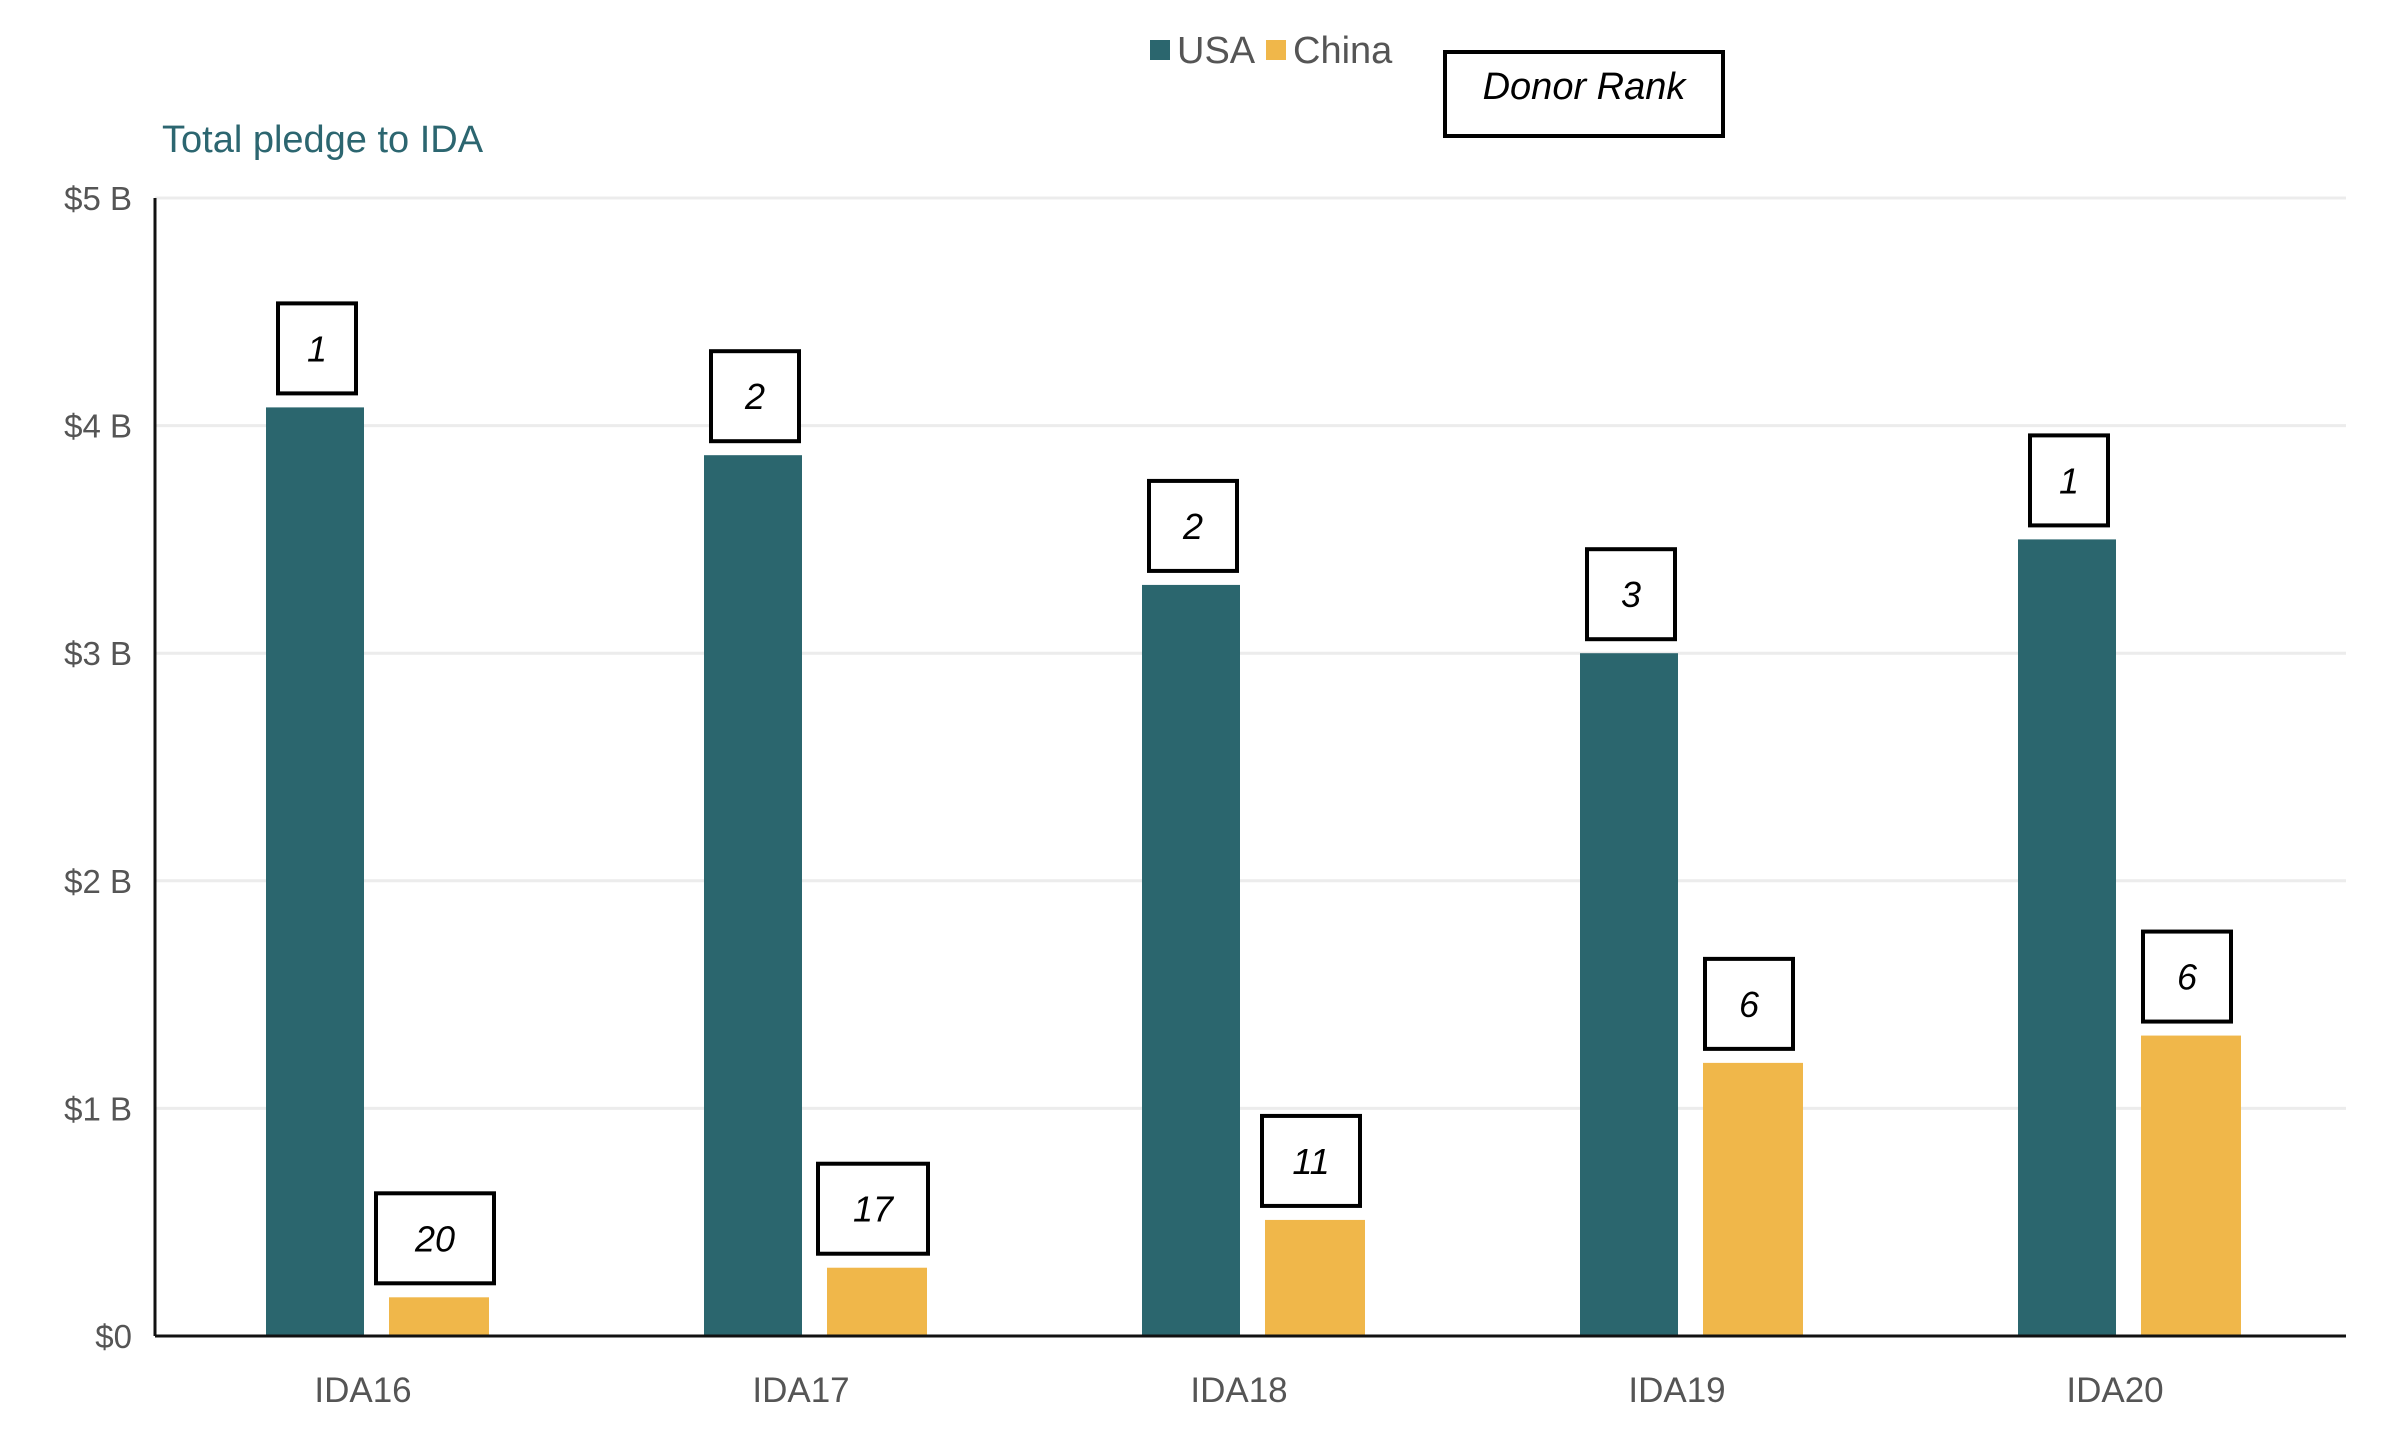  I want to click on legend-label-usa: USA, so click(1216, 51).